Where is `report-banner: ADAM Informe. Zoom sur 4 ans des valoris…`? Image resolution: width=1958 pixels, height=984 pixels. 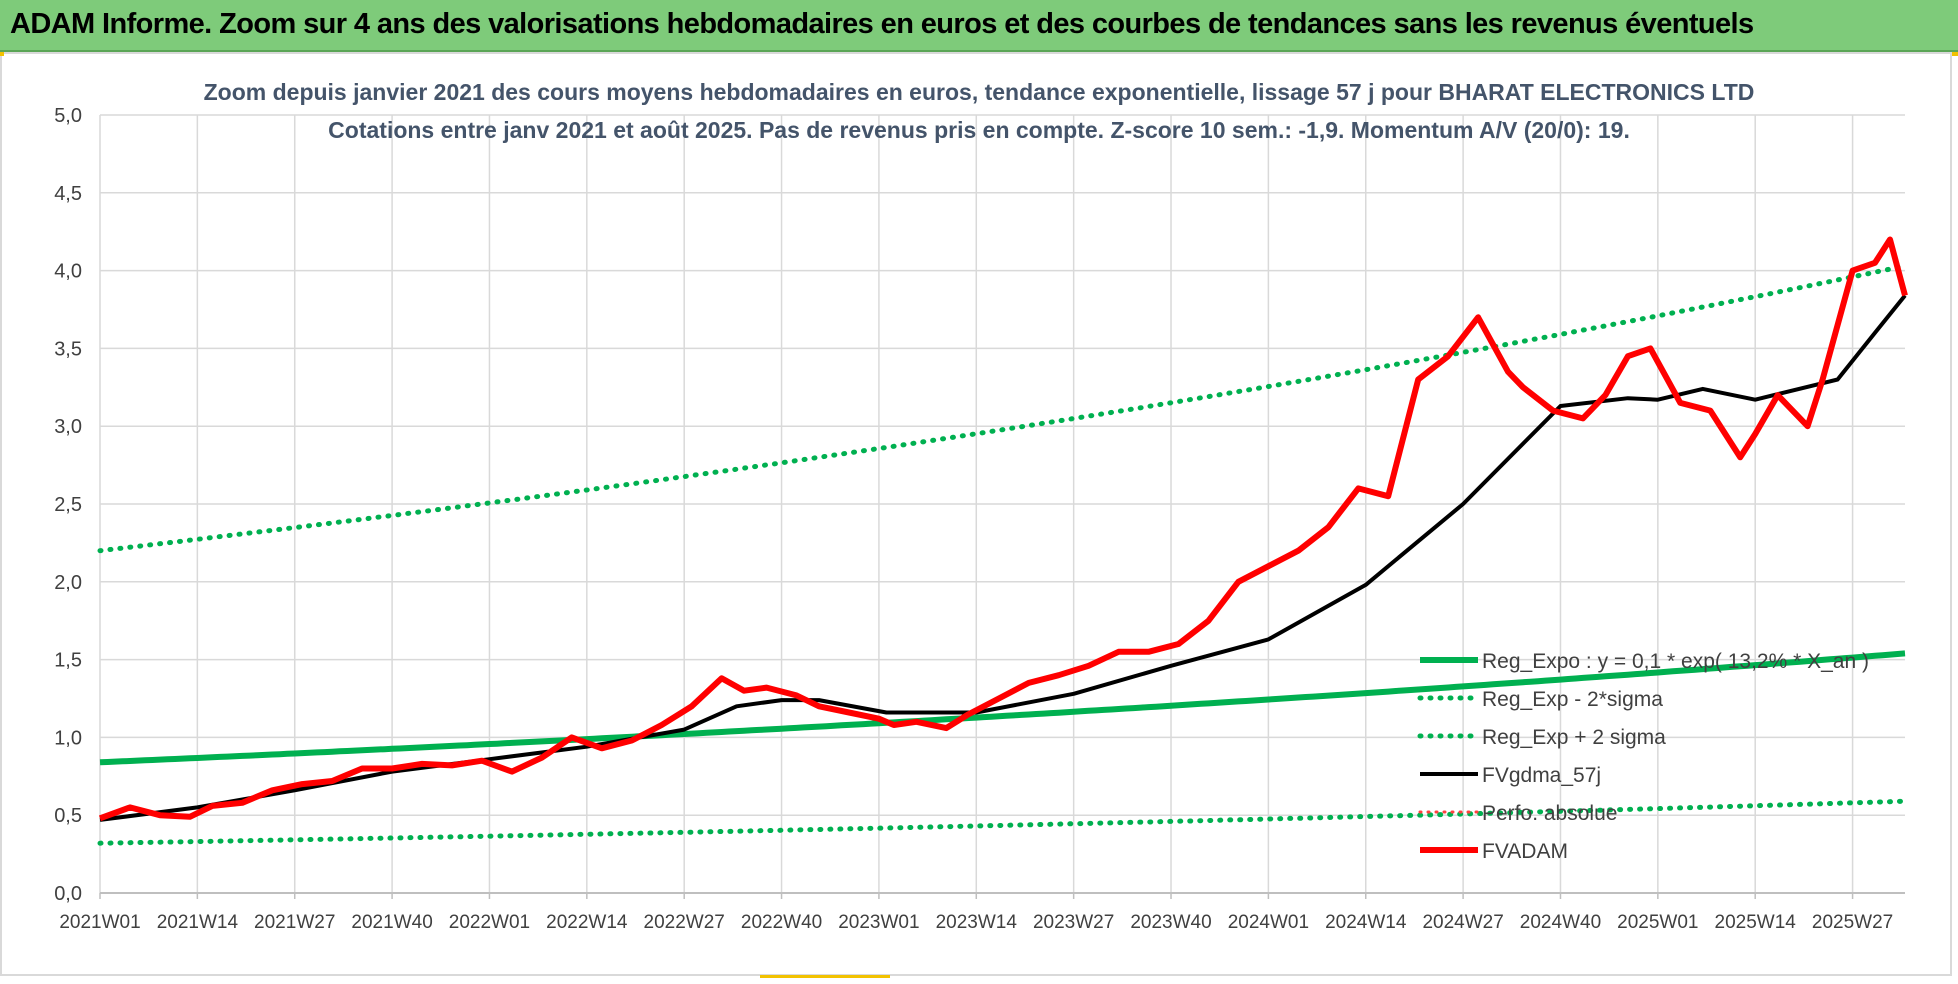 report-banner: ADAM Informe. Zoom sur 4 ans des valoris… is located at coordinates (979, 26).